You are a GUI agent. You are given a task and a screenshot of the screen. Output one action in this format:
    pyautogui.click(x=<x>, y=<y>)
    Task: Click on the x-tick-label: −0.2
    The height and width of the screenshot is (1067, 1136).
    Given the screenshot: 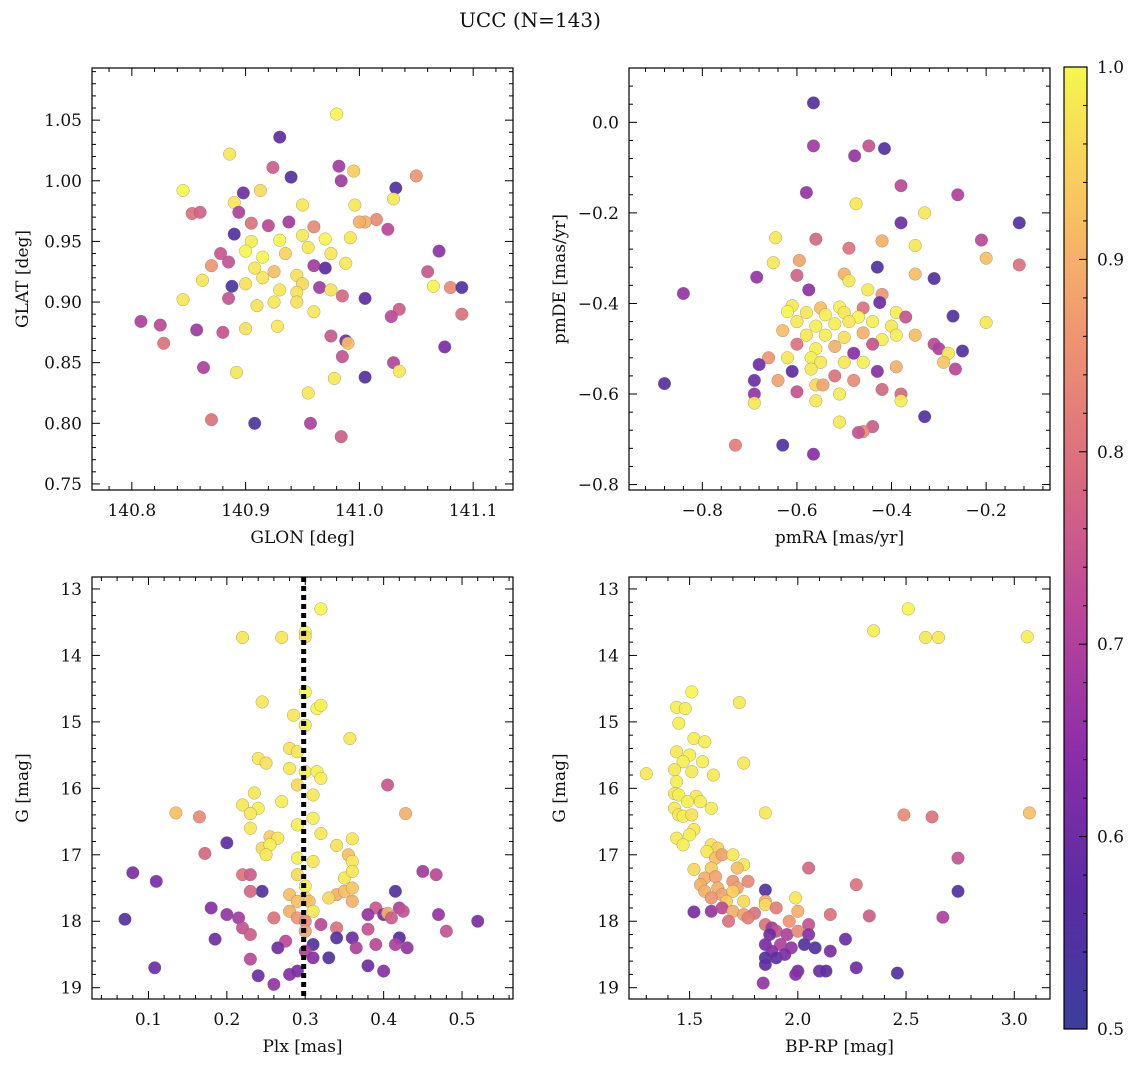 What is the action you would take?
    pyautogui.click(x=985, y=511)
    